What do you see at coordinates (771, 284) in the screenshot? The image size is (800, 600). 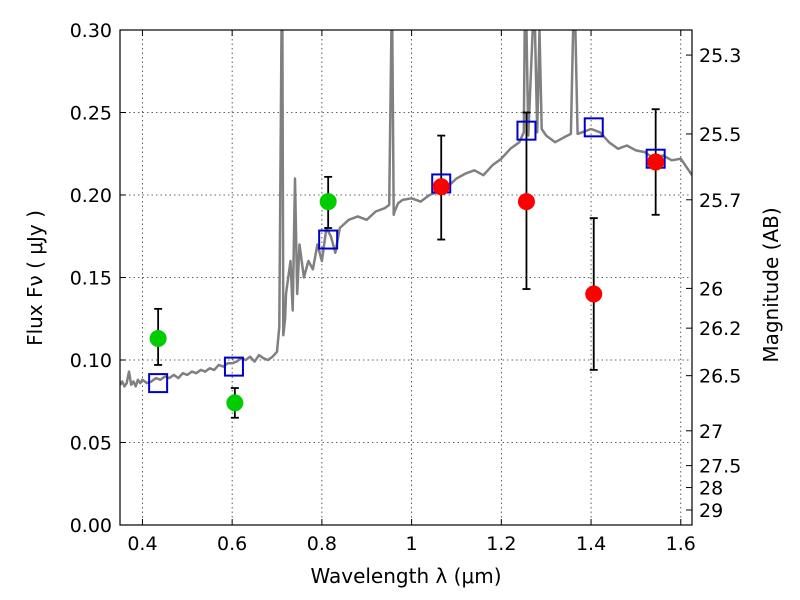 I see `y2-axis-label: Magnitude (AB)` at bounding box center [771, 284].